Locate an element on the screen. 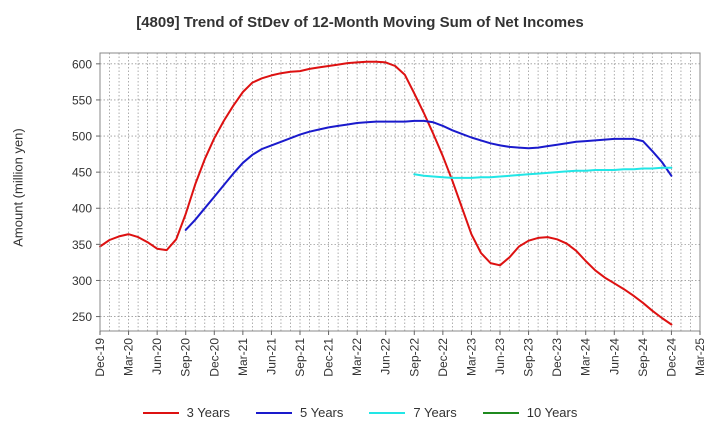 This screenshot has height=440, width=720. y-tick-label: 550 is located at coordinates (82, 100).